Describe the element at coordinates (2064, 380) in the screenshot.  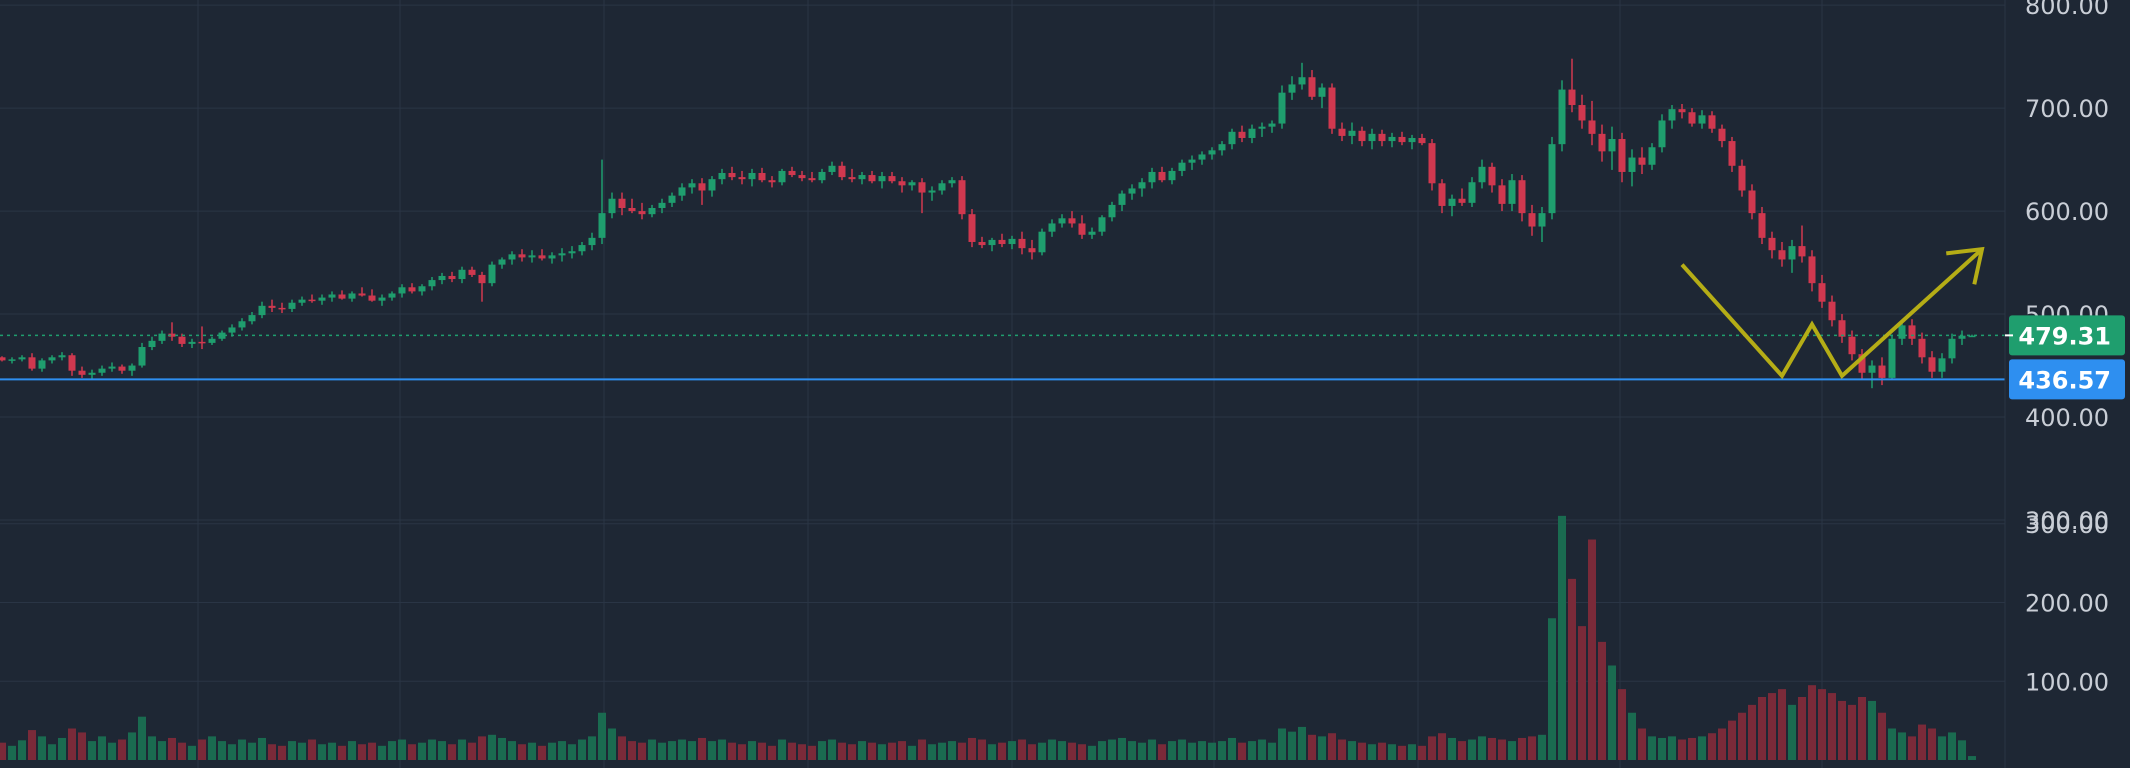
I see `support-price-label: 436.57` at that location.